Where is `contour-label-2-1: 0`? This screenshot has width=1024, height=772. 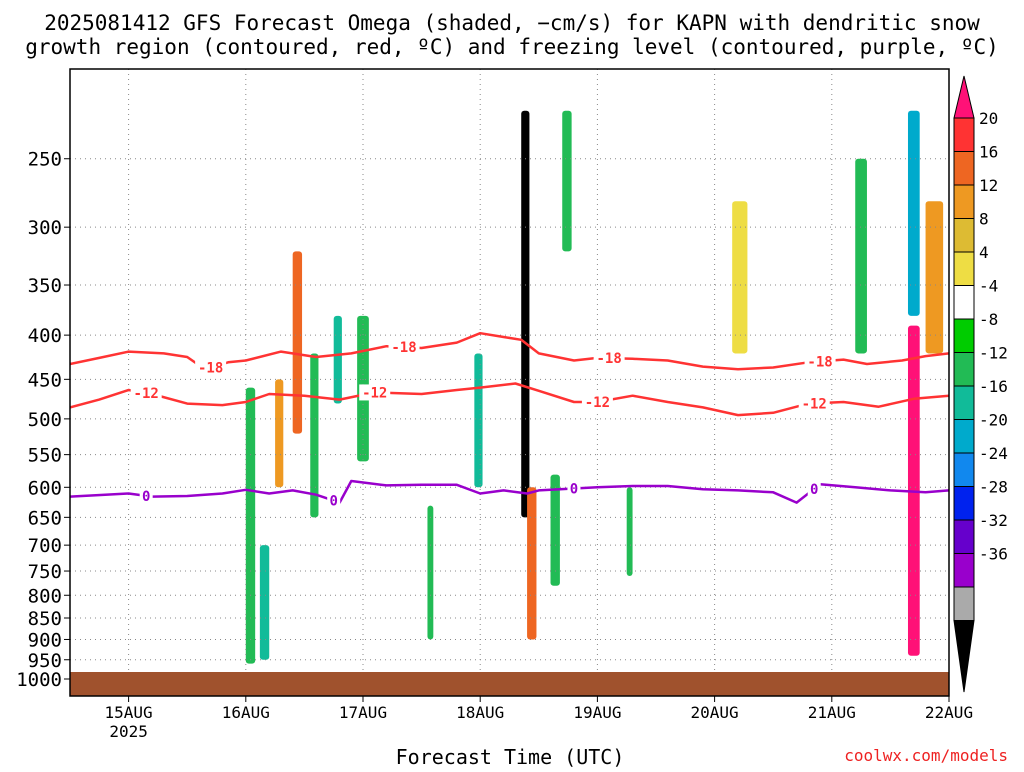 contour-label-2-1: 0 is located at coordinates (333, 502).